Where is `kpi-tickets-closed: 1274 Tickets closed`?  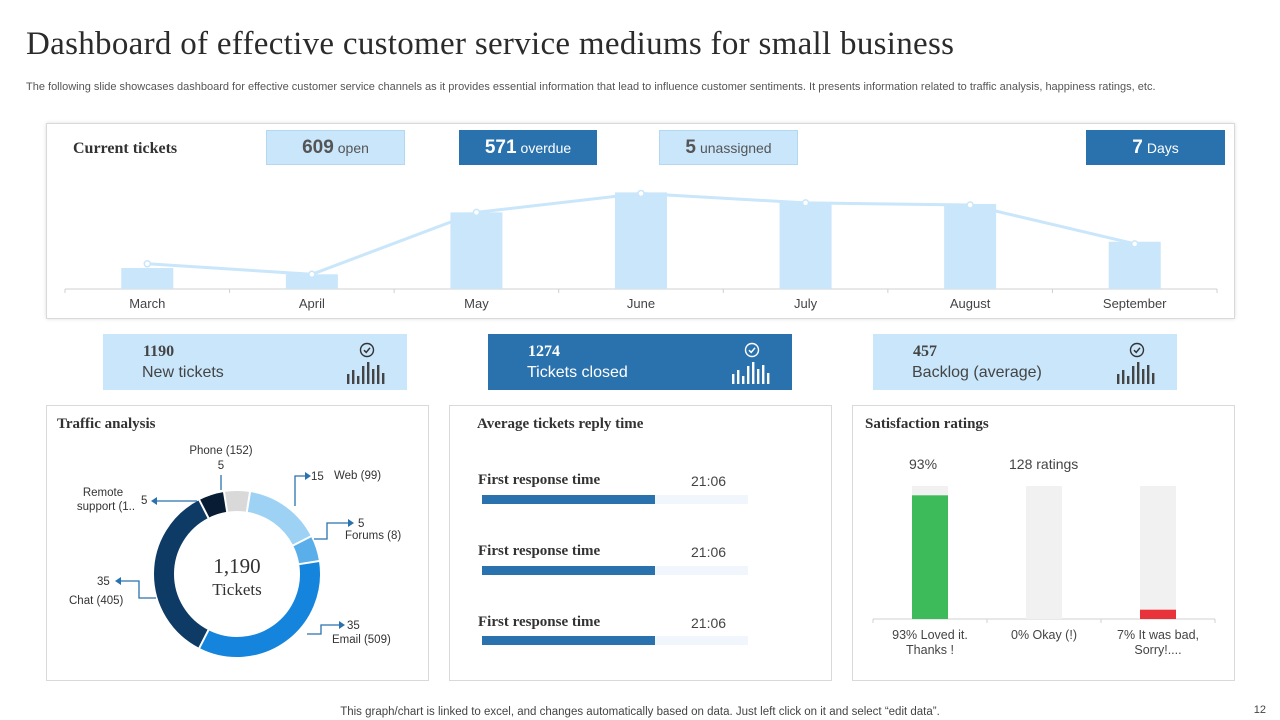
kpi-tickets-closed: 1274 Tickets closed is located at coordinates (640, 362).